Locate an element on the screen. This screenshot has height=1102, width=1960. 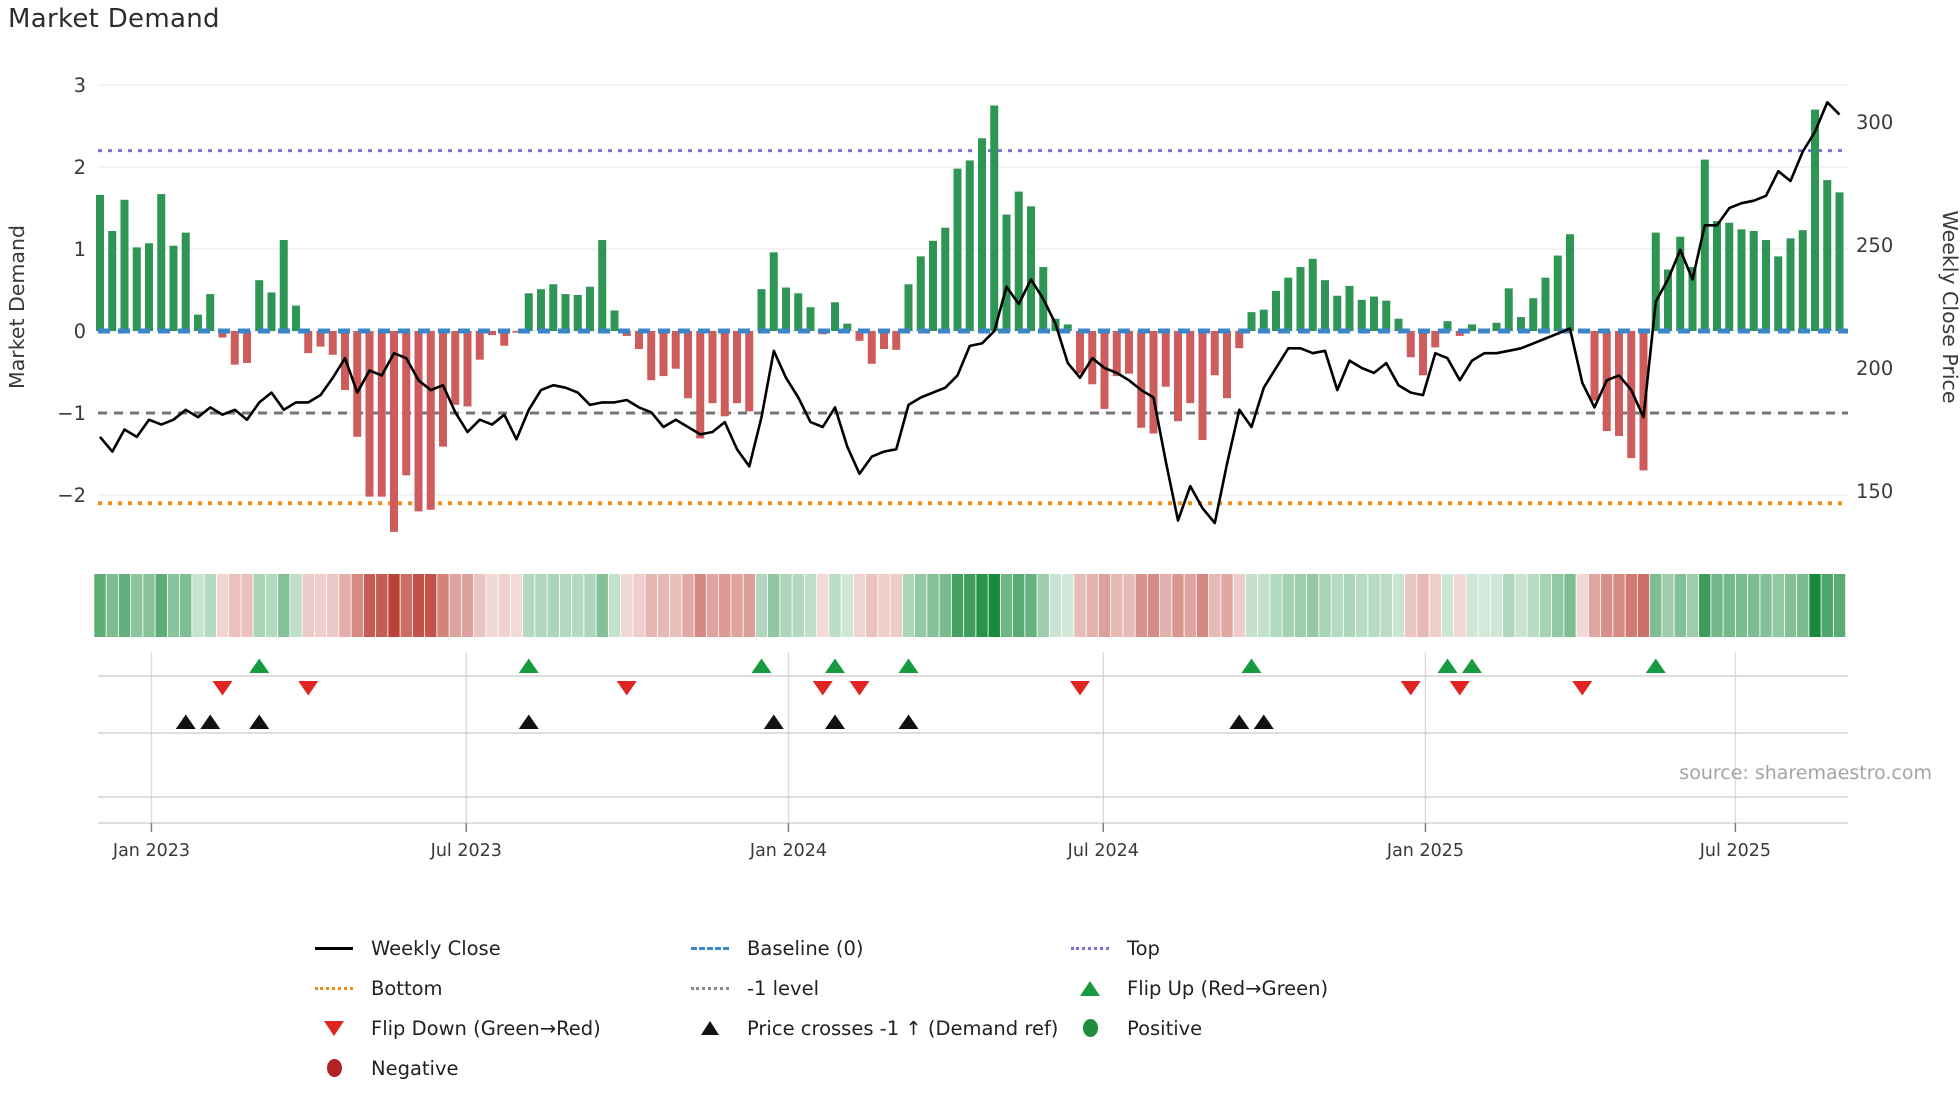
legend-item: Flip Up (Red→Green) is located at coordinates (1198, 988).